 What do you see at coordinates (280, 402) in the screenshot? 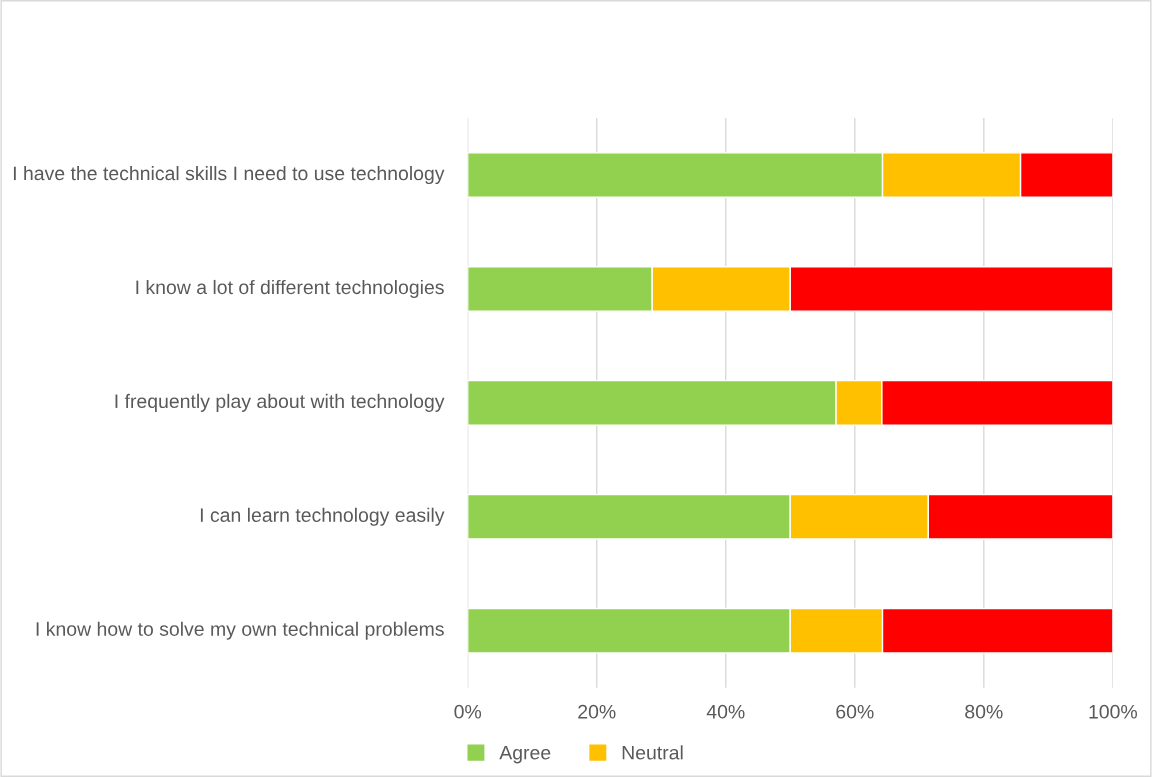
I see `y-tick-label: I frequently play about with technology` at bounding box center [280, 402].